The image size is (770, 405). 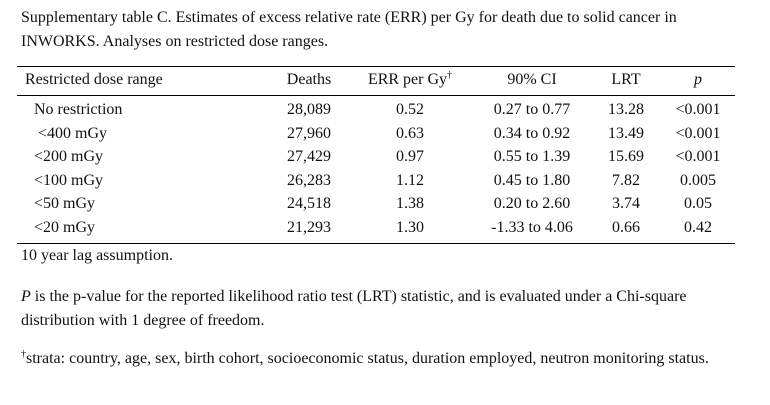 I want to click on cell-dose-range: <20 mGy, so click(x=65, y=227).